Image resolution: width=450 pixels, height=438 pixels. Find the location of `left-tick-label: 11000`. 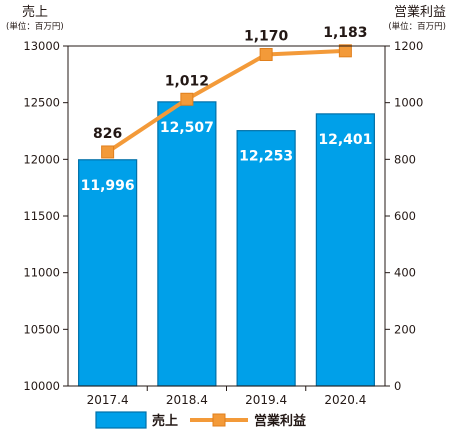

left-tick-label: 11000 is located at coordinates (41, 273).